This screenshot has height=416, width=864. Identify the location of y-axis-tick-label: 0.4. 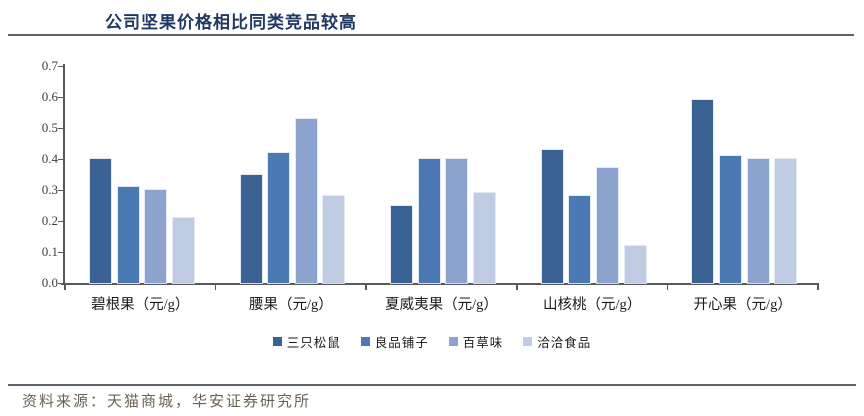
(49, 158).